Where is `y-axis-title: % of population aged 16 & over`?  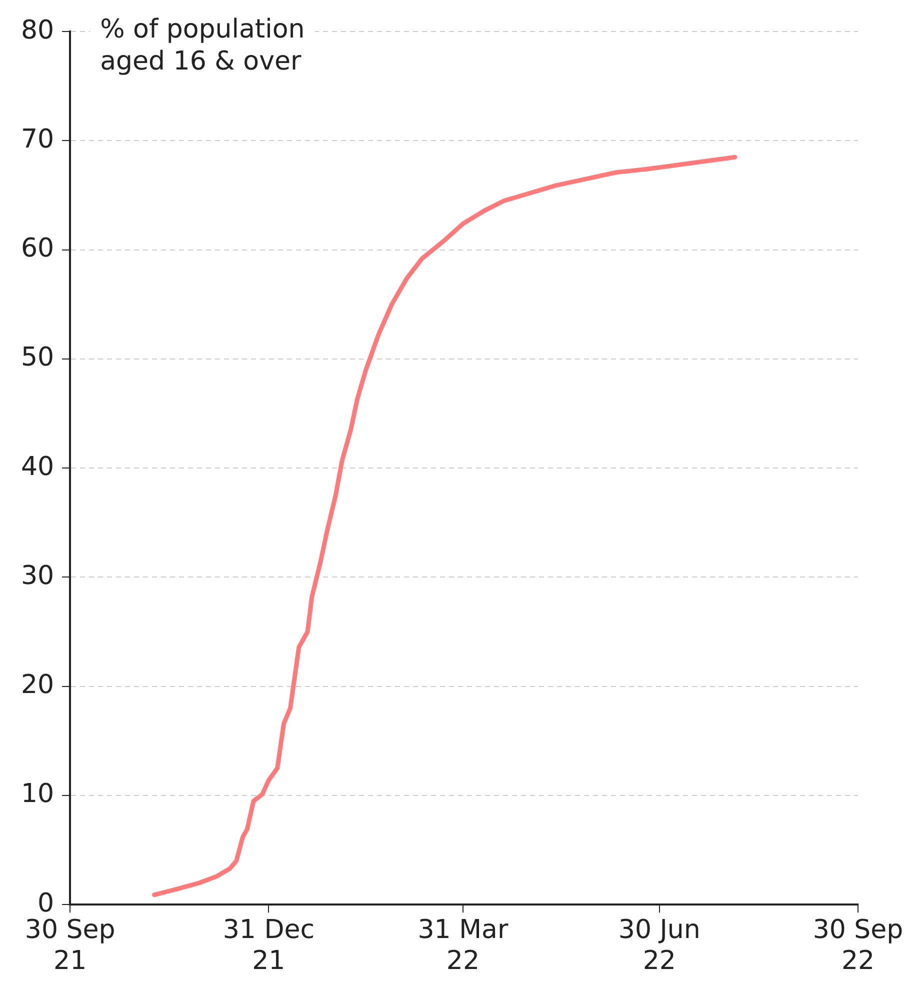 y-axis-title: % of population aged 16 & over is located at coordinates (202, 45).